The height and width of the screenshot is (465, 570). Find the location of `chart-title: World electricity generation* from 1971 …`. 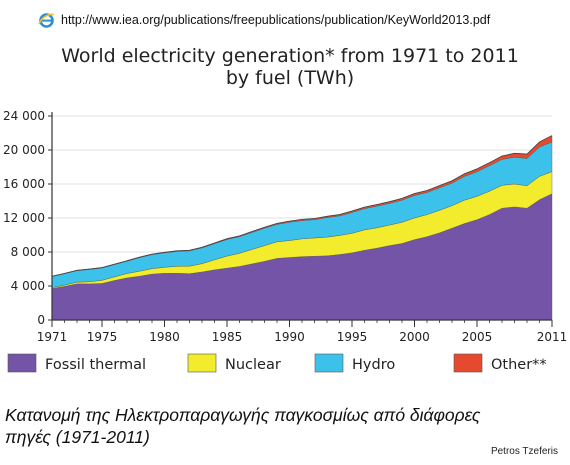

chart-title: World electricity generation* from 1971 … is located at coordinates (290, 67).